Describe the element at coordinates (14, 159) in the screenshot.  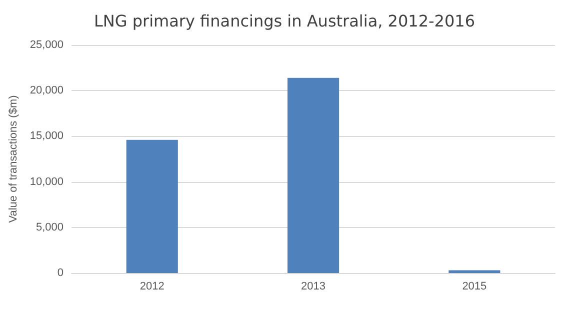
I see `y-axis-title: Value of transactions ($m)` at that location.